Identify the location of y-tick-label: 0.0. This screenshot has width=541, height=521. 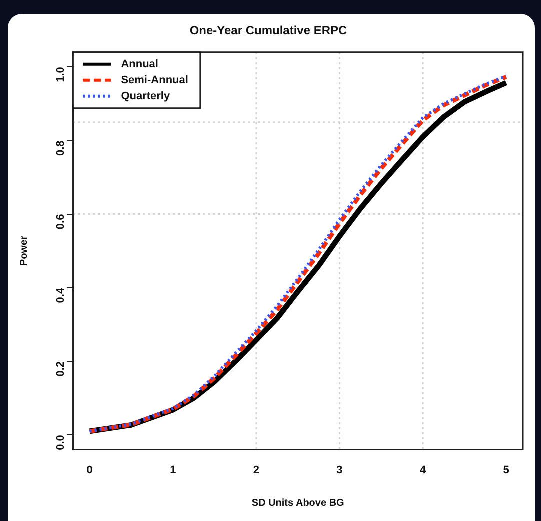
(61, 442).